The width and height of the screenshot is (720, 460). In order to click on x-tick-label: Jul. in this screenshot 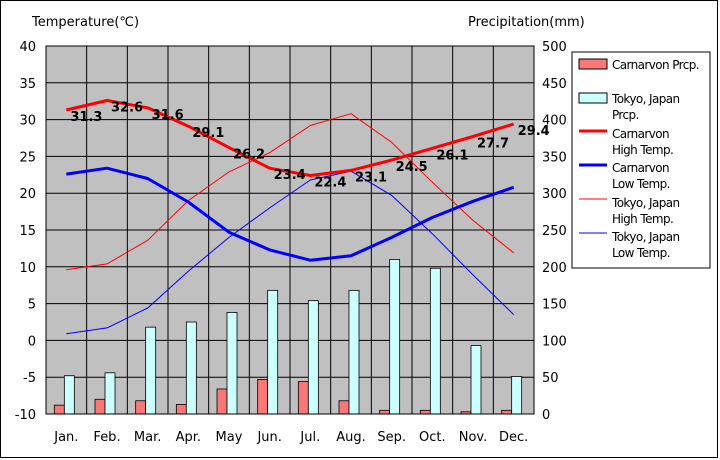, I will do `click(309, 437)`.